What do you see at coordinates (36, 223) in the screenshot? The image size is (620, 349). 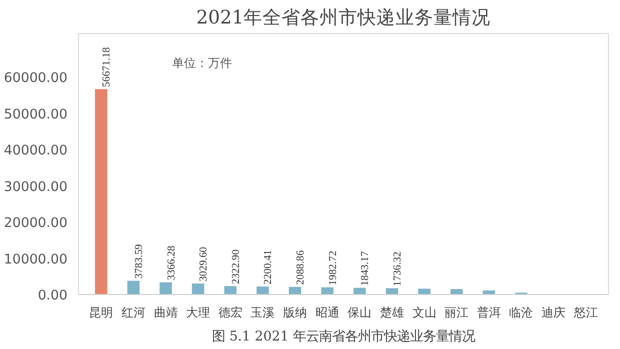 I see `y-tick-label: 20000.00` at bounding box center [36, 223].